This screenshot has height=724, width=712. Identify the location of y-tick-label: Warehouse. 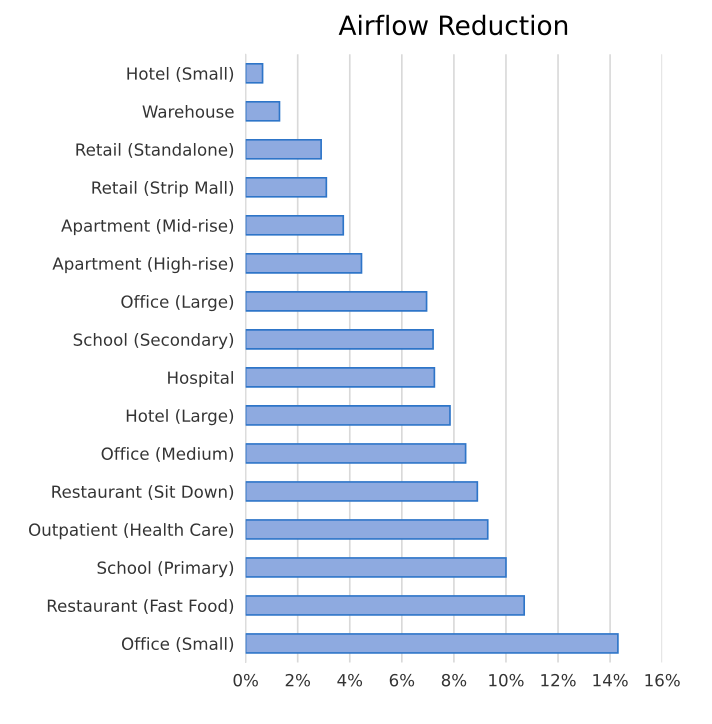
(188, 111).